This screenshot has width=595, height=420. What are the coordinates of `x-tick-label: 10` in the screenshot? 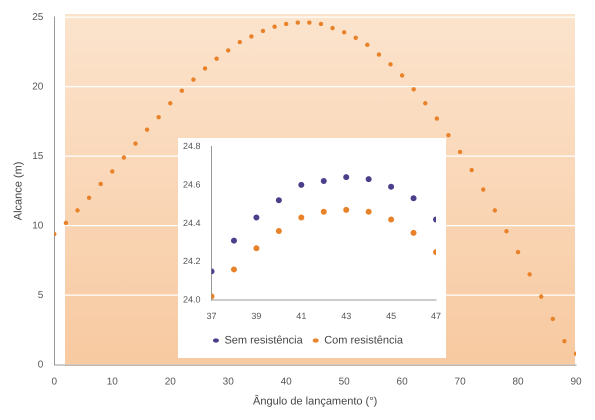 It's located at (112, 382).